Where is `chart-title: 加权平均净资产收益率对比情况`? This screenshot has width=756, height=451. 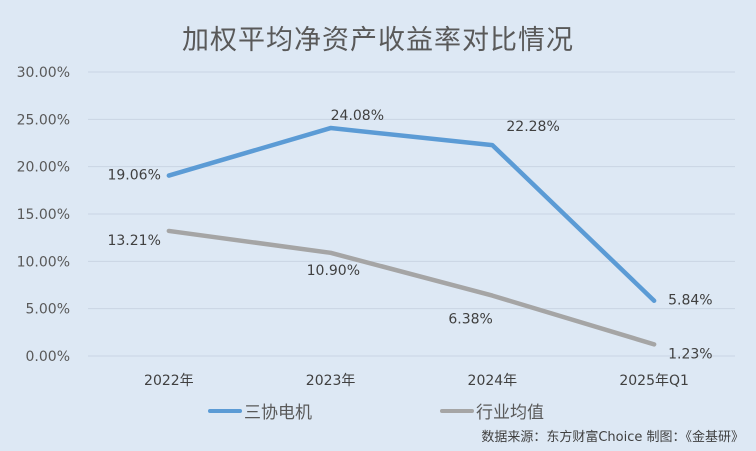 chart-title: 加权平均净资产收益率对比情况 is located at coordinates (378, 40).